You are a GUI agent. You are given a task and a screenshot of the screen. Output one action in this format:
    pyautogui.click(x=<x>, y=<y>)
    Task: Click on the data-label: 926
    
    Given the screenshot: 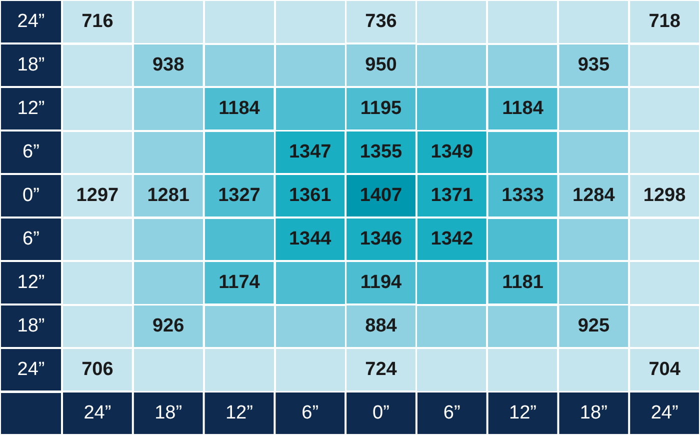 What is the action you would take?
    pyautogui.click(x=168, y=325)
    